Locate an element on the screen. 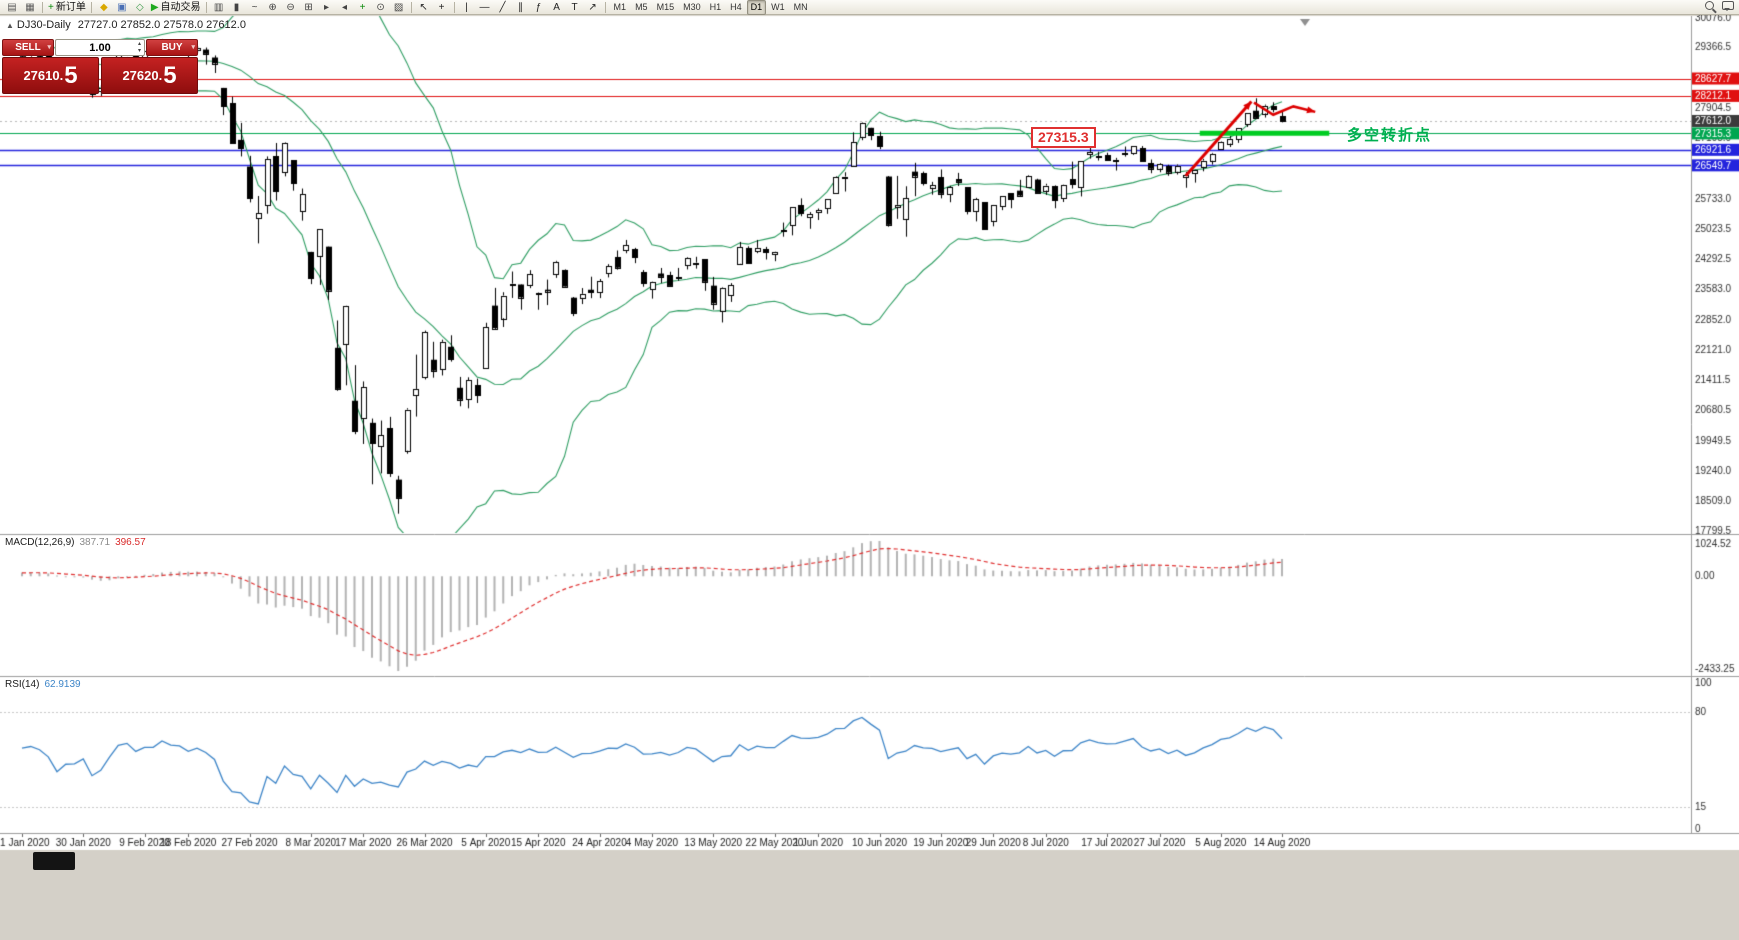 Image resolution: width=1739 pixels, height=940 pixels. rsi-indicator-label: RSI(14) 62.9139 is located at coordinates (43, 684).